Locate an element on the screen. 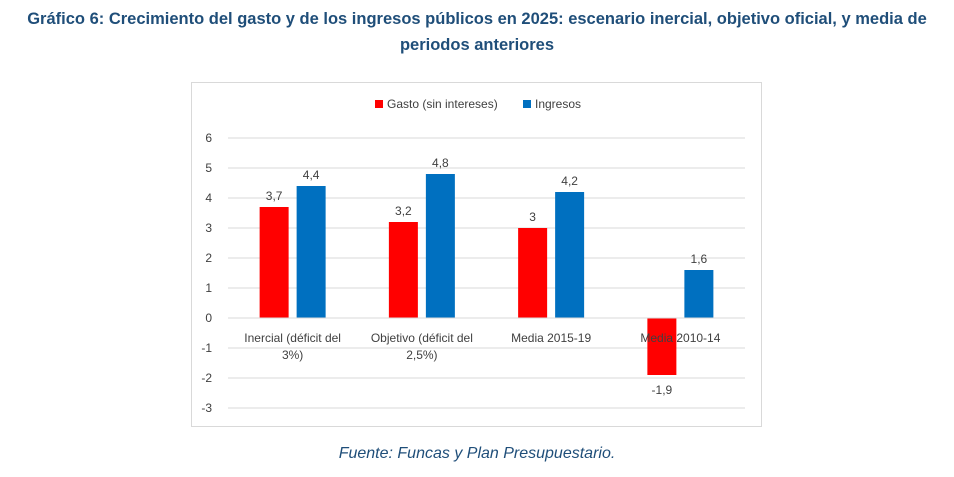 This screenshot has height=477, width=954. data-label: 4,8 is located at coordinates (440, 163).